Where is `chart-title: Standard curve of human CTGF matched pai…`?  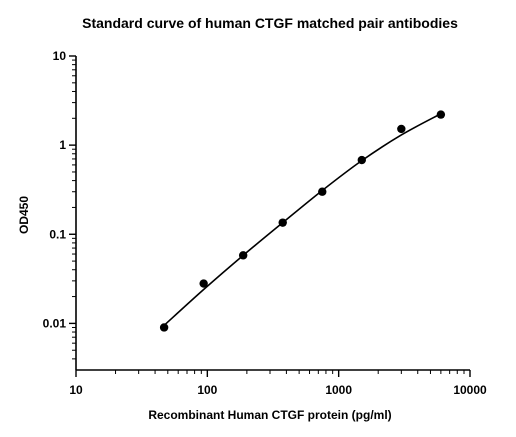 chart-title: Standard curve of human CTGF matched pai… is located at coordinates (270, 23).